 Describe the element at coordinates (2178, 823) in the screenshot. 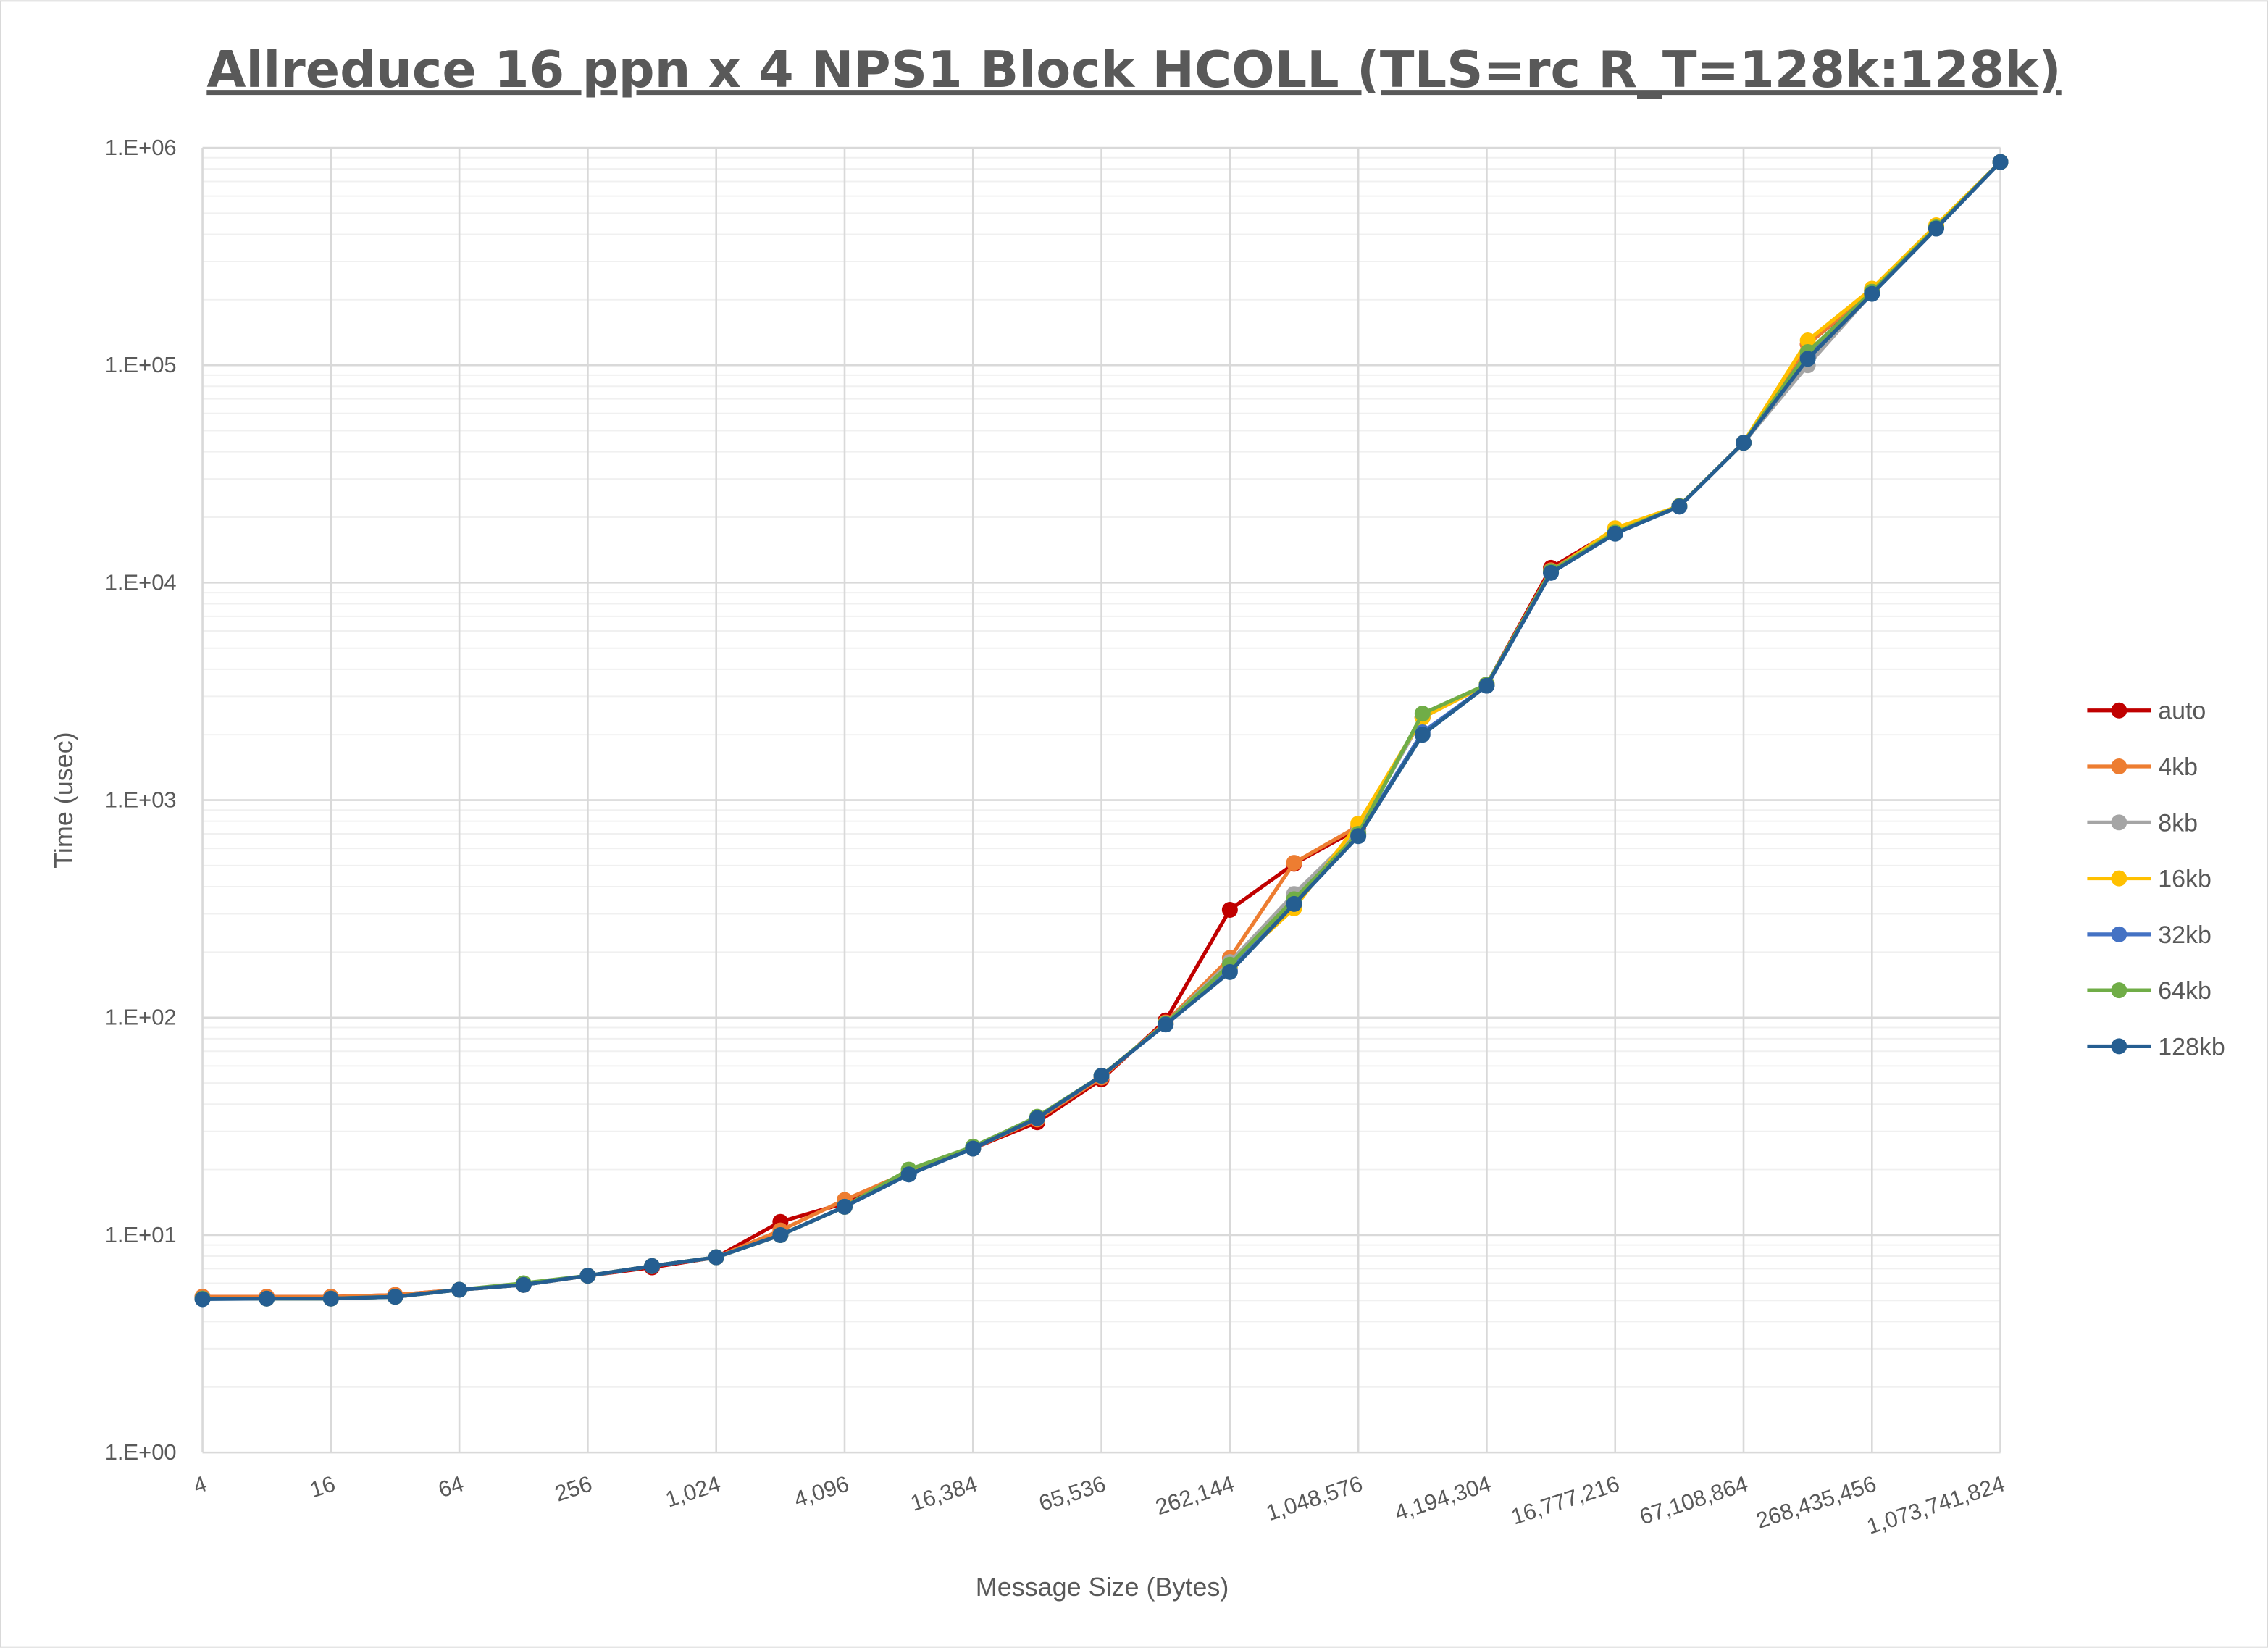

I see `legend-label: 8kb` at that location.